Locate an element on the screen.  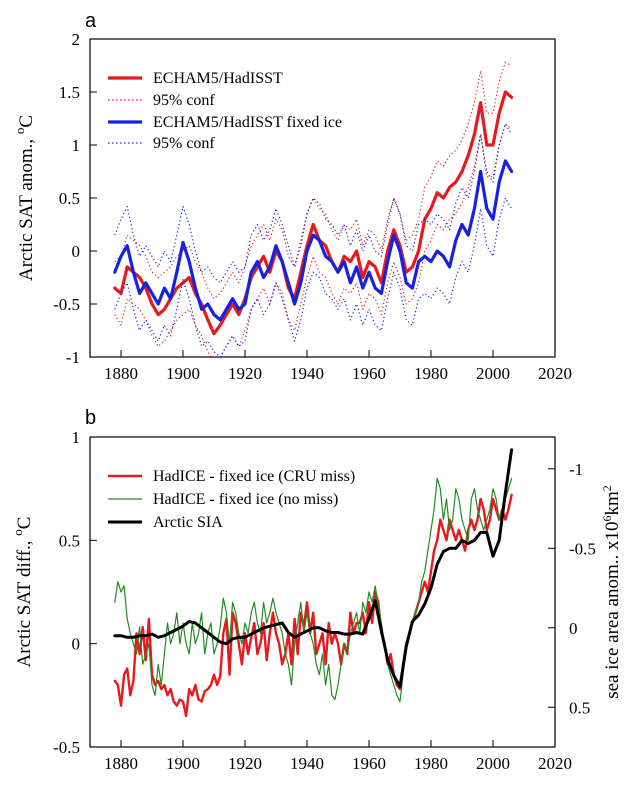
panel-a-series-5-line is located at coordinates (313, 277).